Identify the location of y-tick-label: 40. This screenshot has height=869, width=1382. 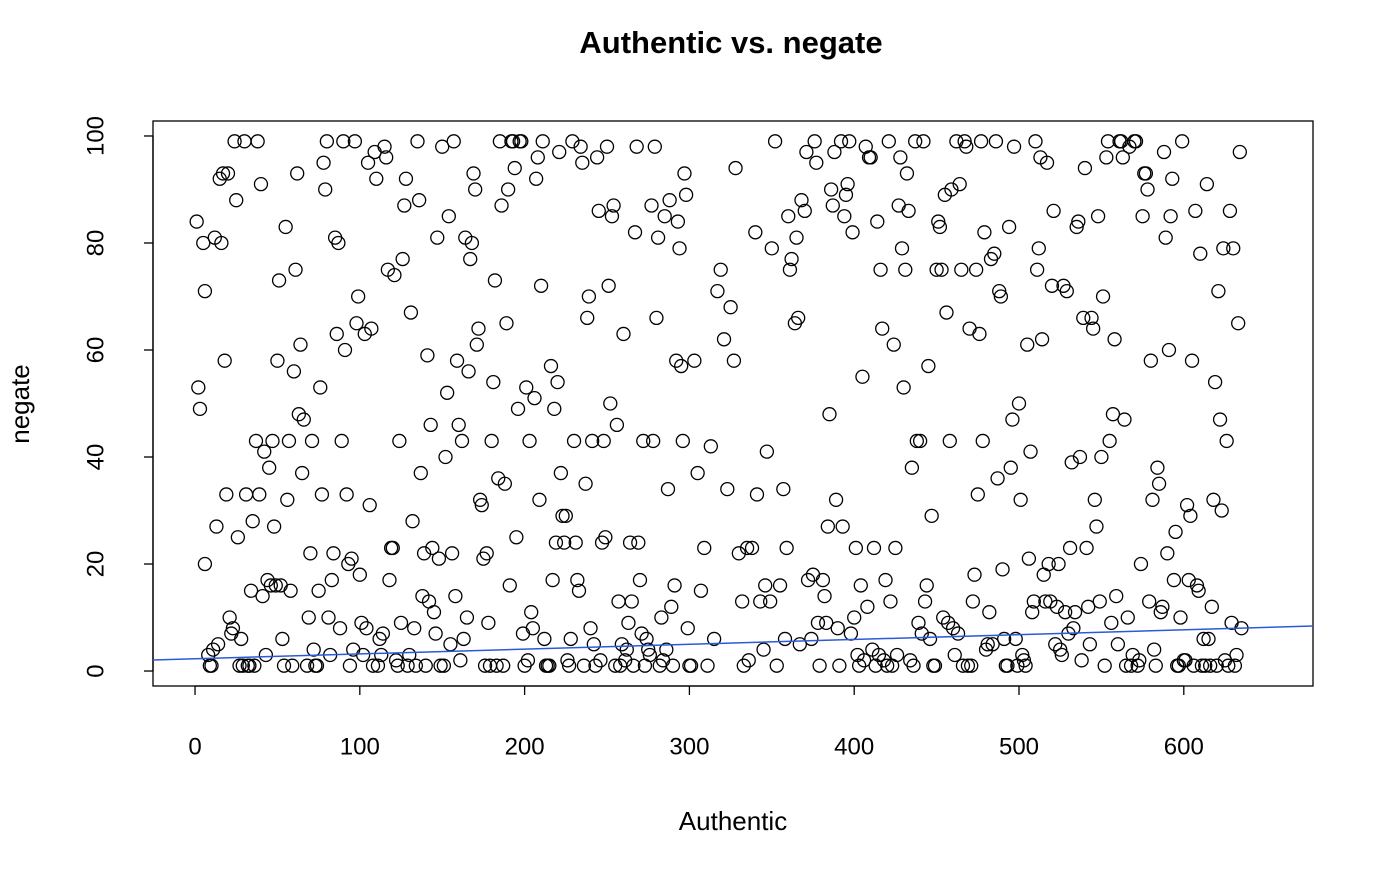
(95, 457).